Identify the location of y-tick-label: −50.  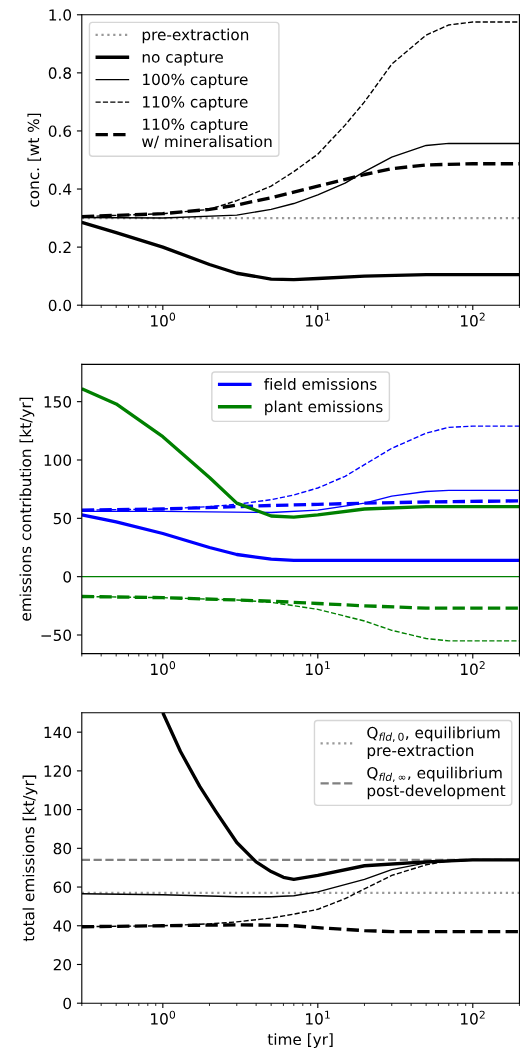
(56, 635).